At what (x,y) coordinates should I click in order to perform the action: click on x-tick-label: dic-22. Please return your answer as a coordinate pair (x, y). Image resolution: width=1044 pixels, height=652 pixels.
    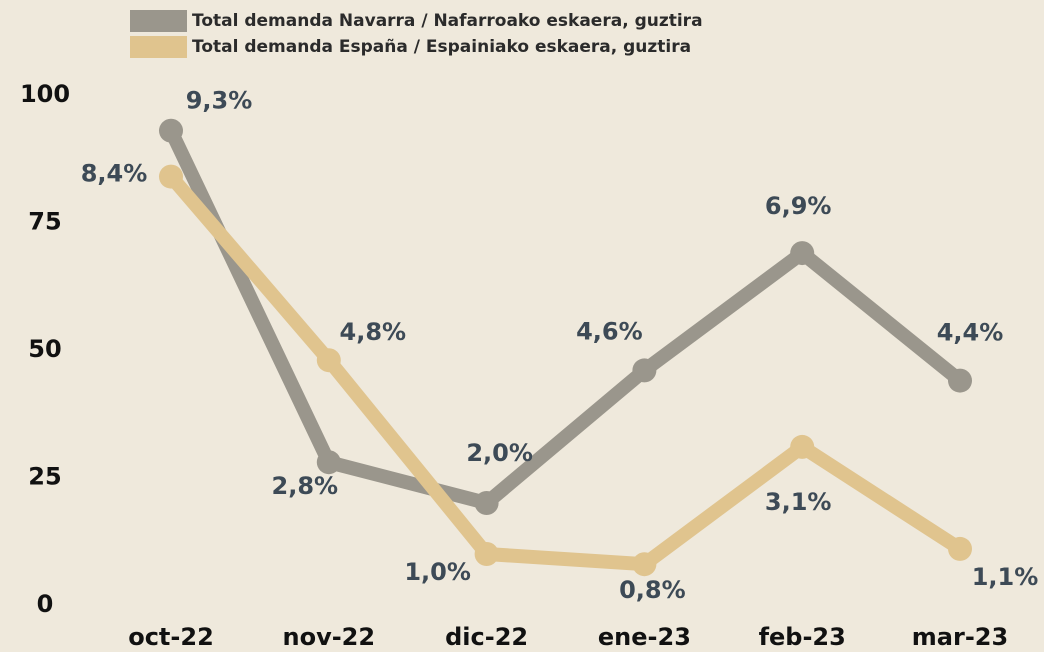
    Looking at the image, I should click on (486, 637).